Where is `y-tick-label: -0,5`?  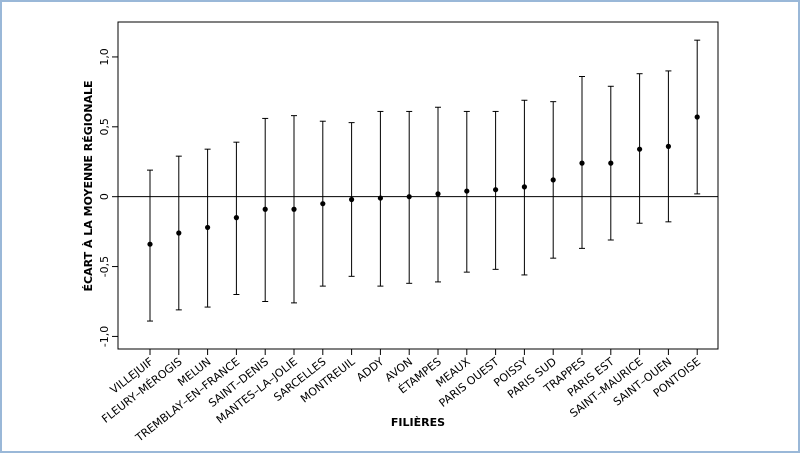
y-tick-label: -0,5 is located at coordinates (104, 266).